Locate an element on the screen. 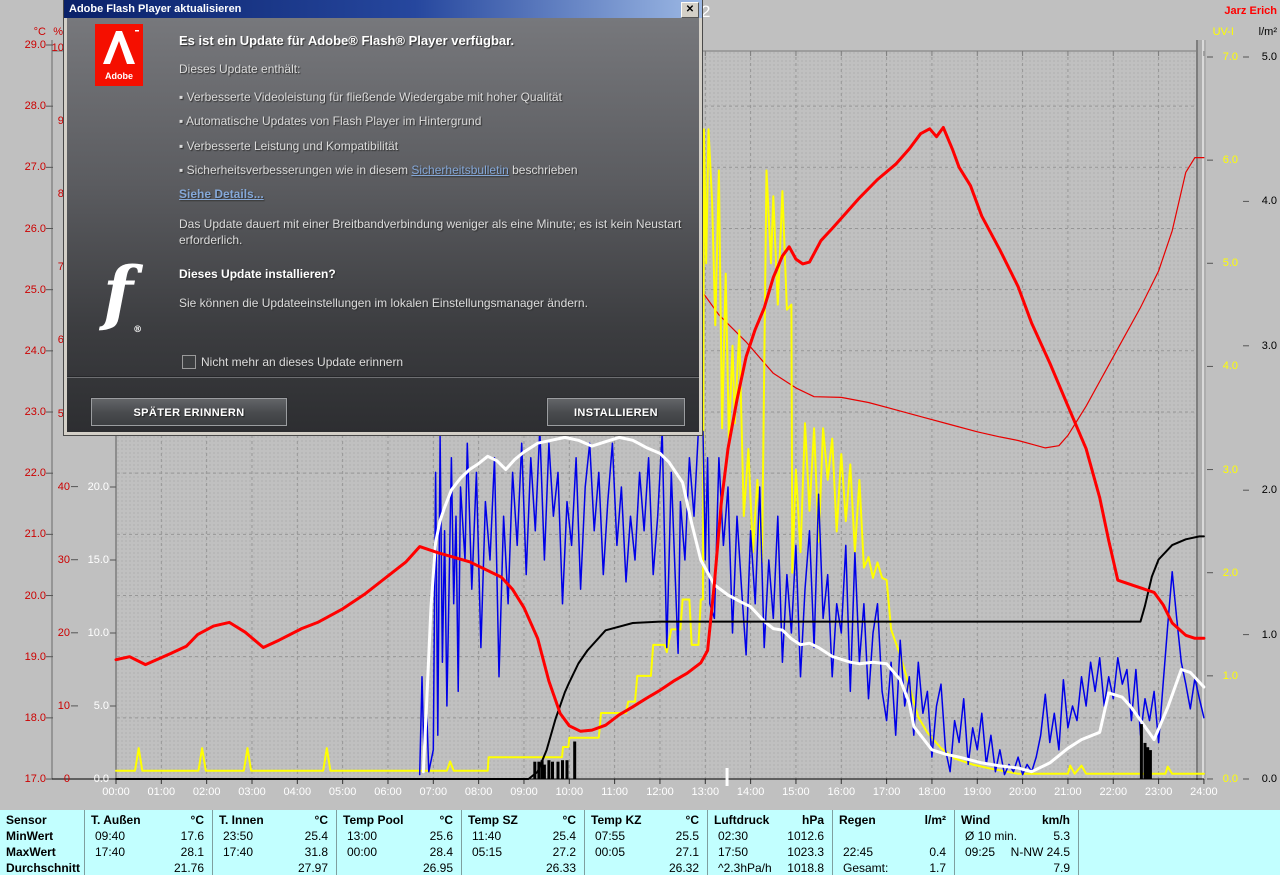 This screenshot has height=881, width=1280. x-axis-tick-label: 05:00 is located at coordinates (342, 792).